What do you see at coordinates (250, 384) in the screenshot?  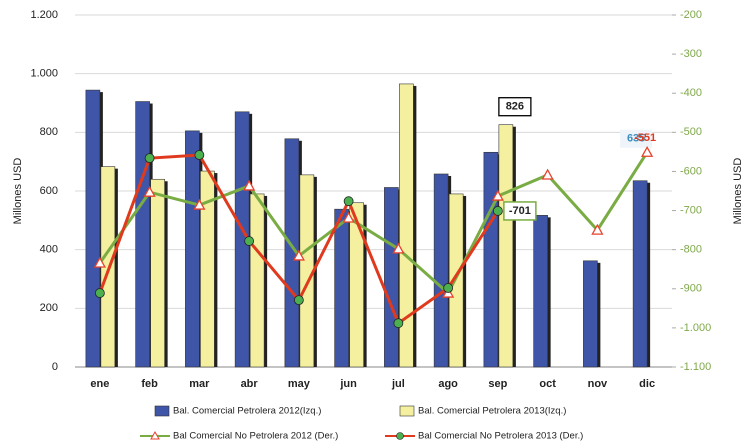 I see `x-tick-label: abr` at bounding box center [250, 384].